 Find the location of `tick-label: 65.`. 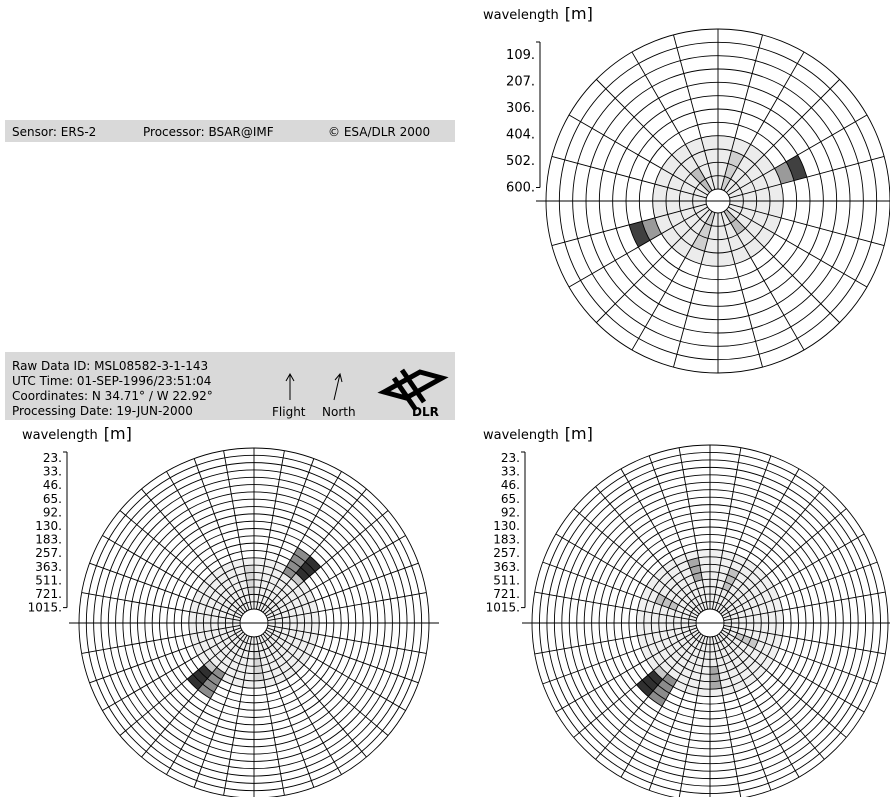

tick-label: 65. is located at coordinates (52, 499).